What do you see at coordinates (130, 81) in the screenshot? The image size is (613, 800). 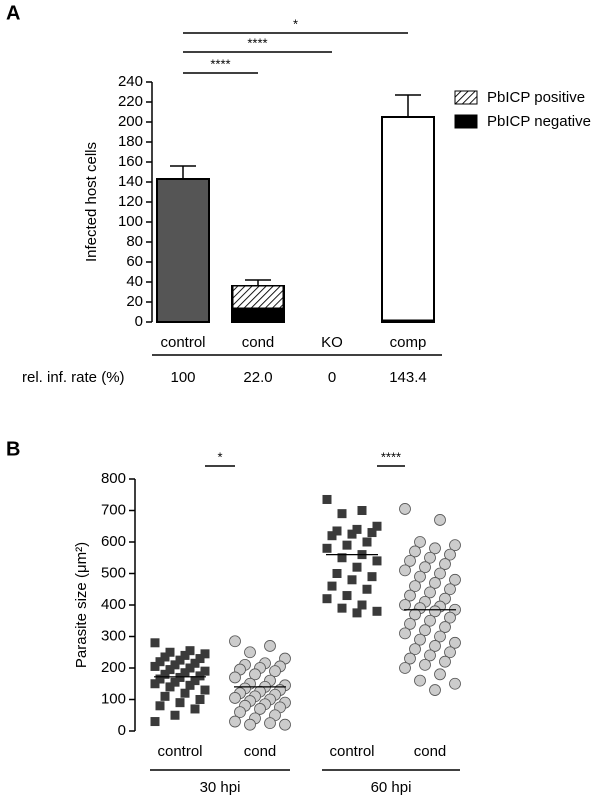 I see `y-tick-label: 240` at bounding box center [130, 81].